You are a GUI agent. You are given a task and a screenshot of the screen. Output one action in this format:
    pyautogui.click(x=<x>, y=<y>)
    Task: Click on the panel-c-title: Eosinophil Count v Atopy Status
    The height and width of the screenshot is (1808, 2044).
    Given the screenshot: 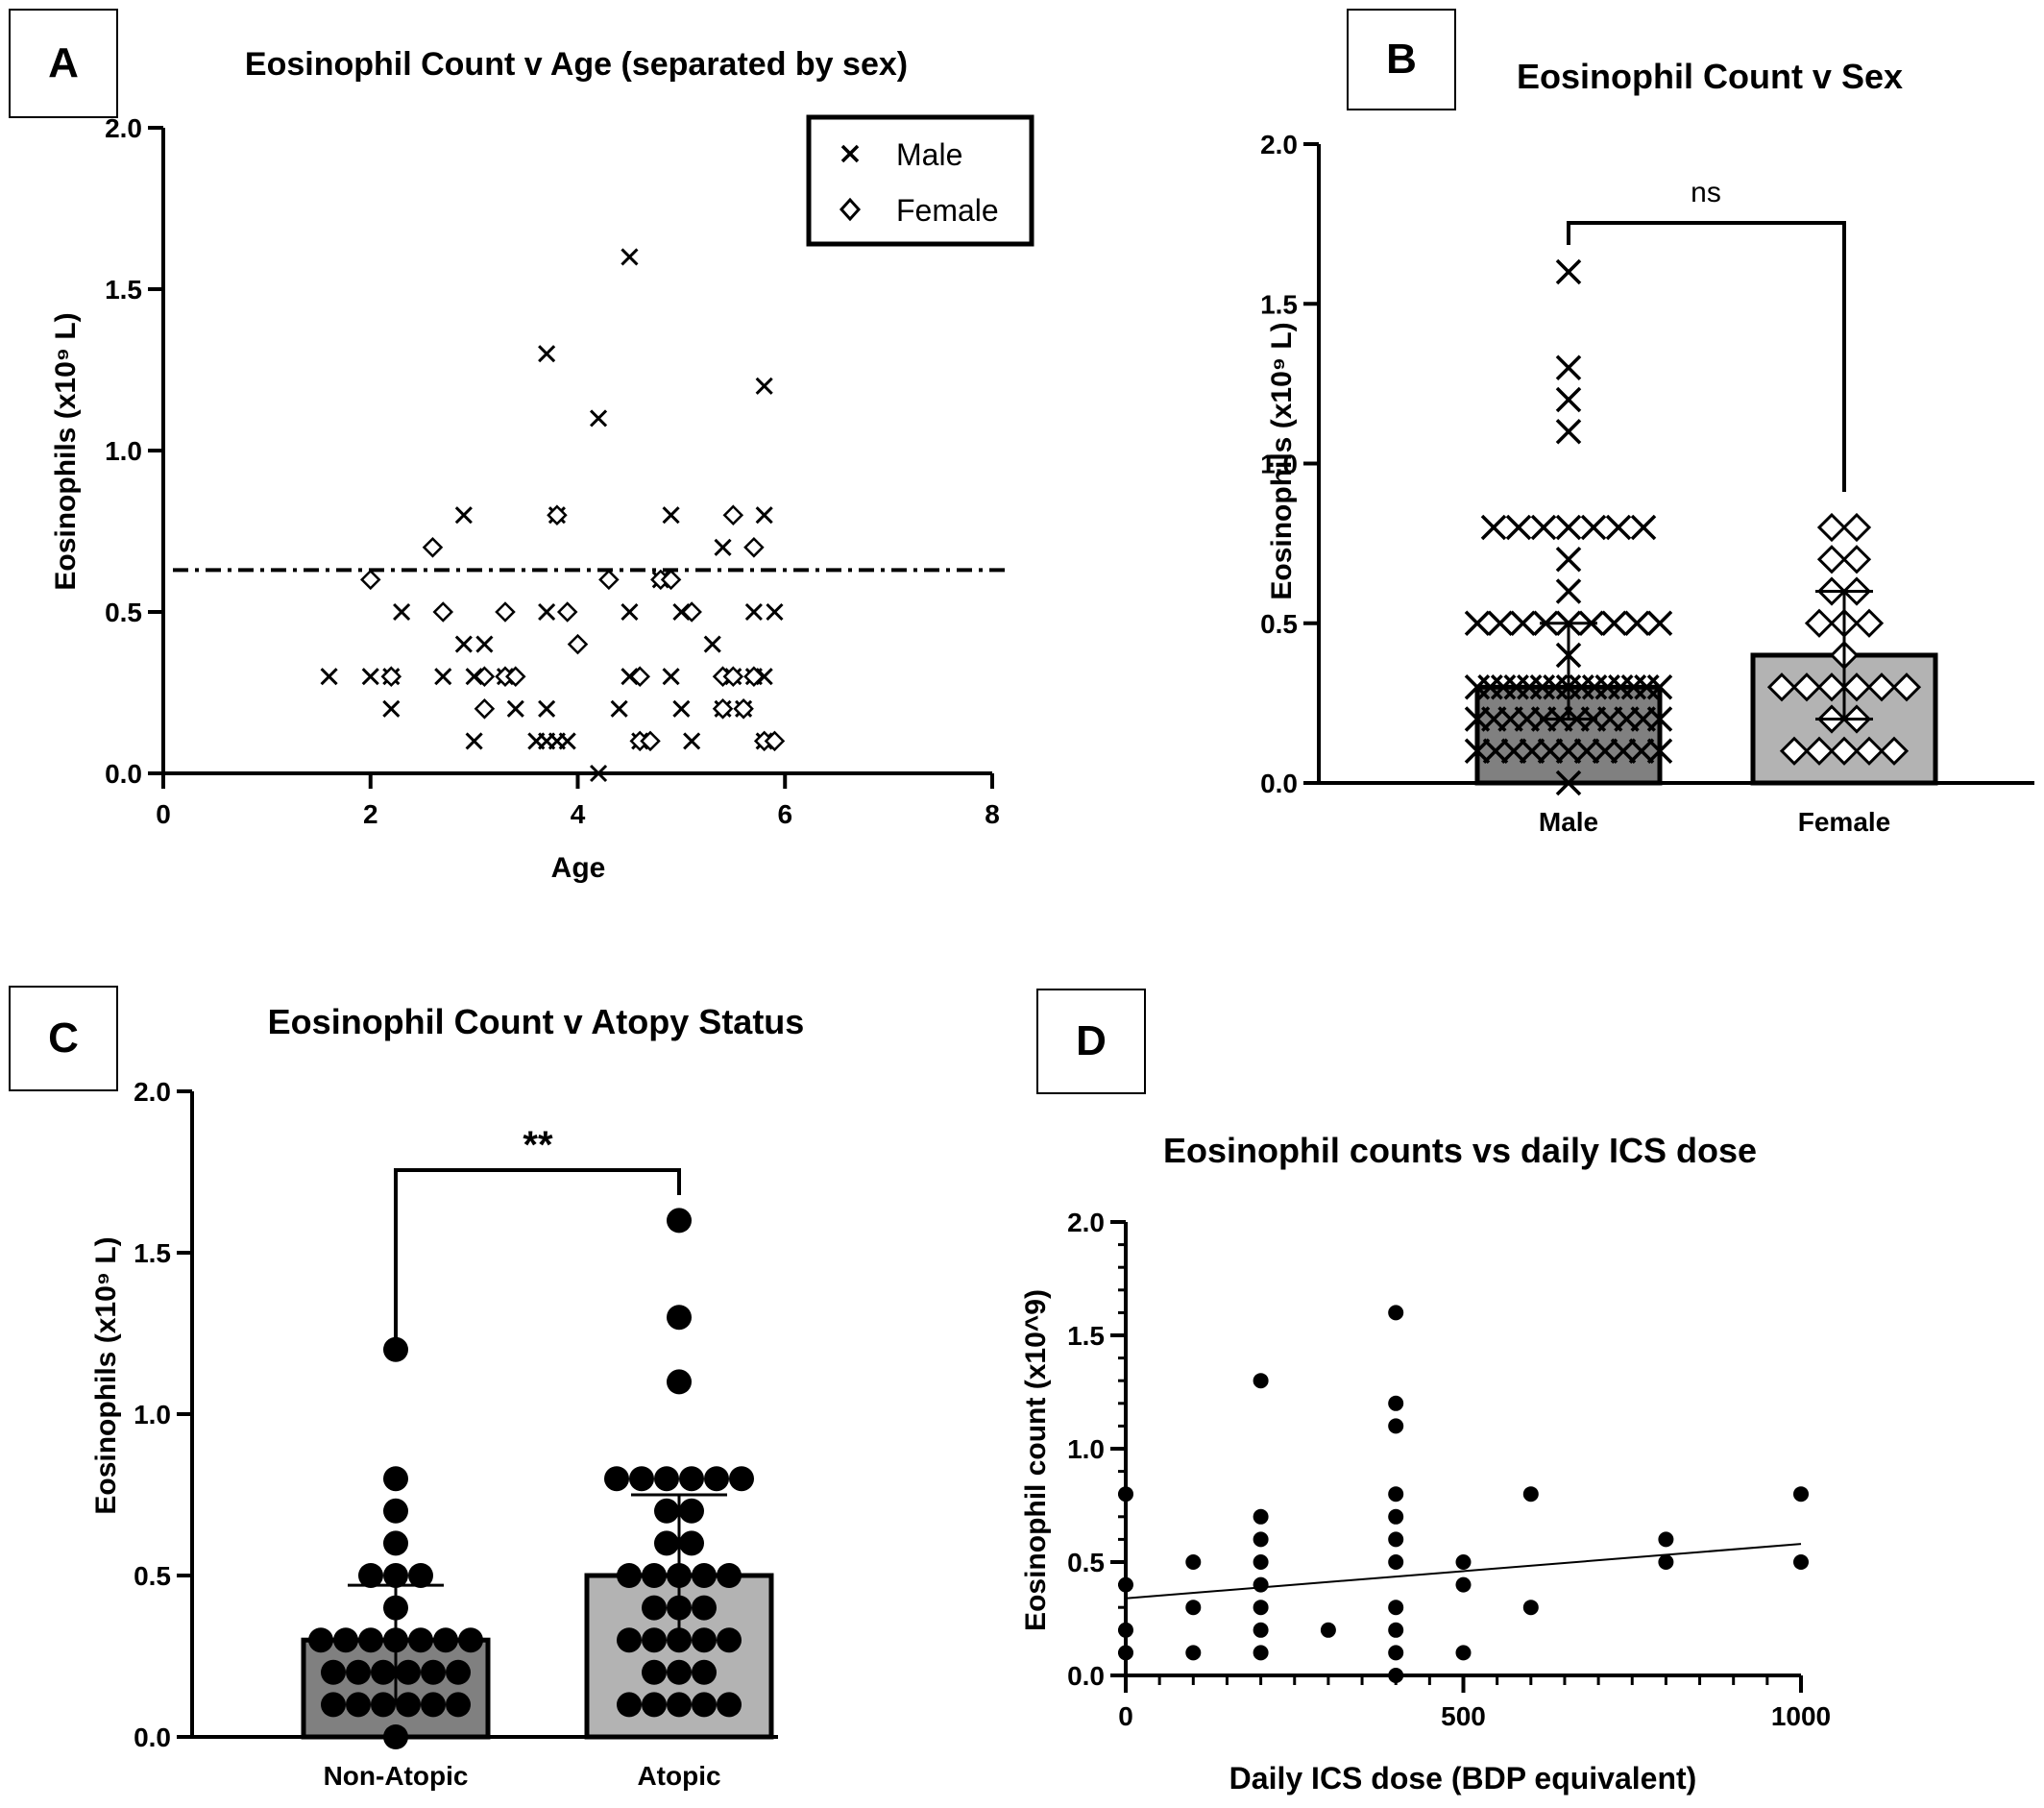 What is the action you would take?
    pyautogui.click(x=536, y=1022)
    